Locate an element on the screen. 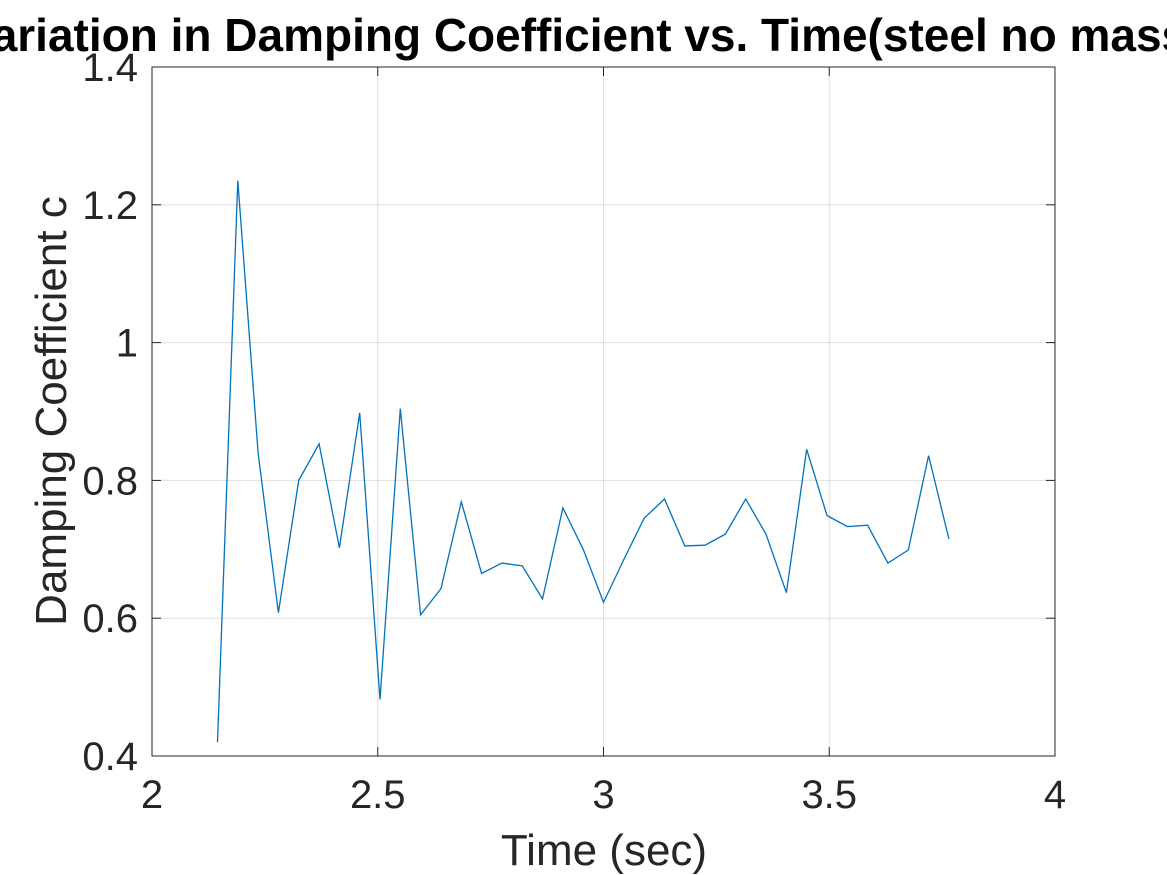  x-tick-label: 2 is located at coordinates (152, 795).